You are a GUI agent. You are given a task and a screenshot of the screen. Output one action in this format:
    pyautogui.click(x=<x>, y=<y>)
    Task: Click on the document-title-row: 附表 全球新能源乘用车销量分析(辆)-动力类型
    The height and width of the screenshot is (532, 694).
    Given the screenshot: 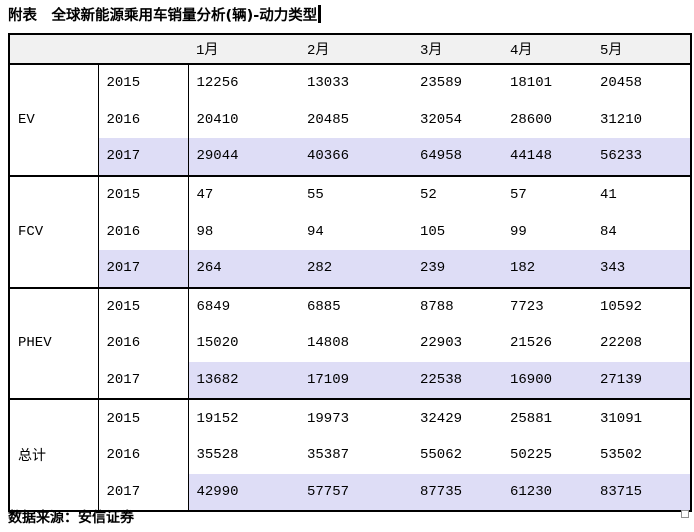 What is the action you would take?
    pyautogui.click(x=165, y=14)
    